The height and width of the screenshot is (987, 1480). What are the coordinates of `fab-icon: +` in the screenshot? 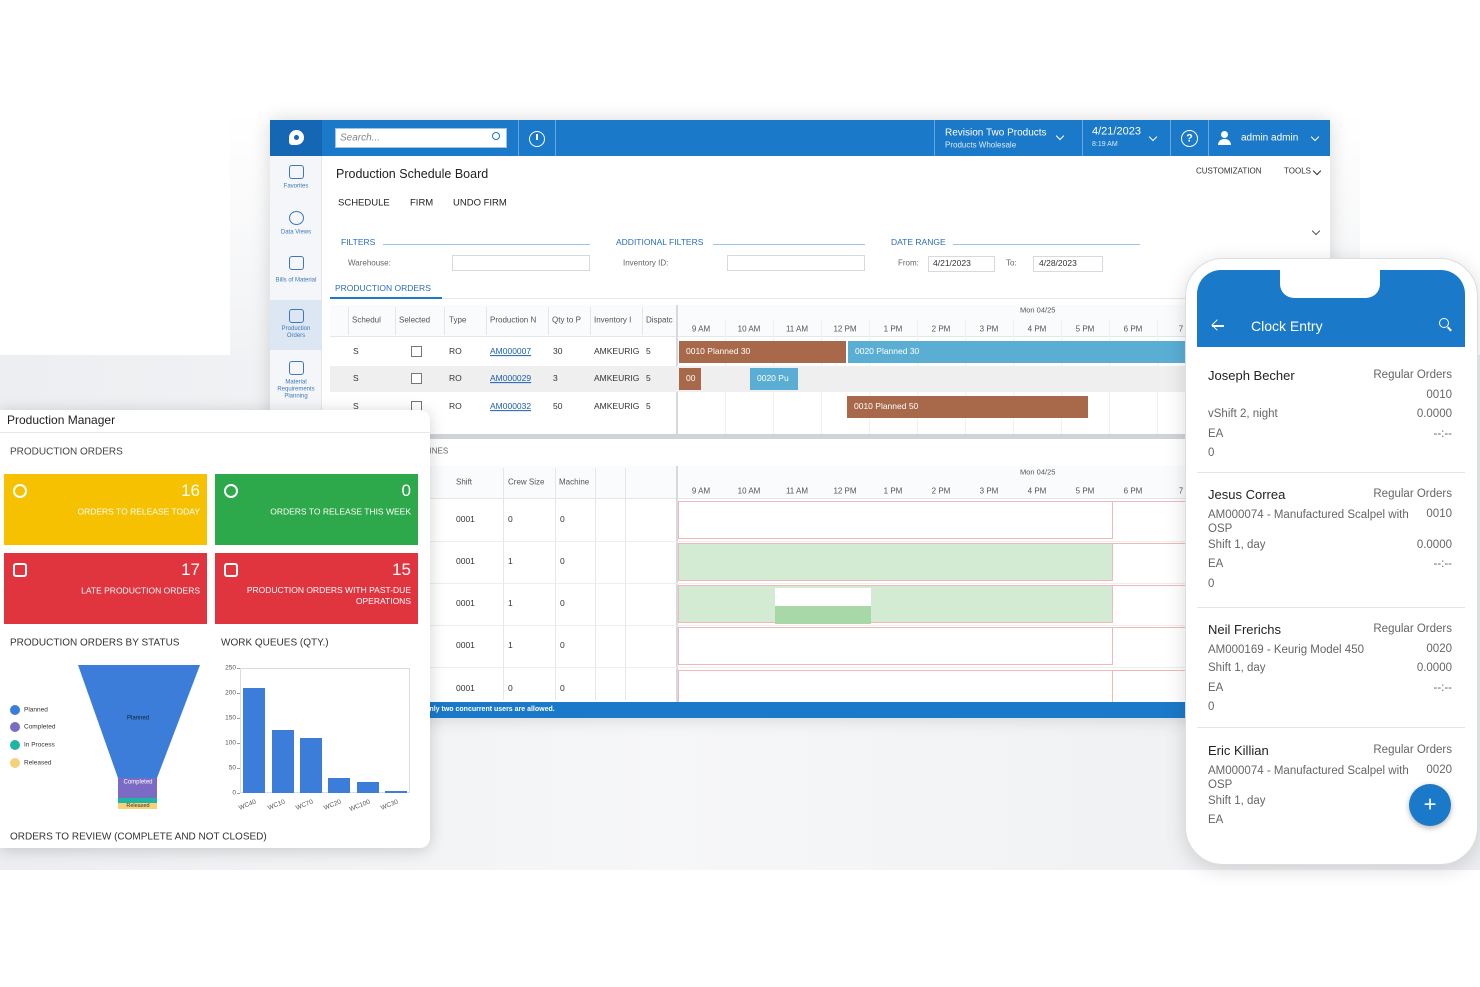 It's located at (1430, 804).